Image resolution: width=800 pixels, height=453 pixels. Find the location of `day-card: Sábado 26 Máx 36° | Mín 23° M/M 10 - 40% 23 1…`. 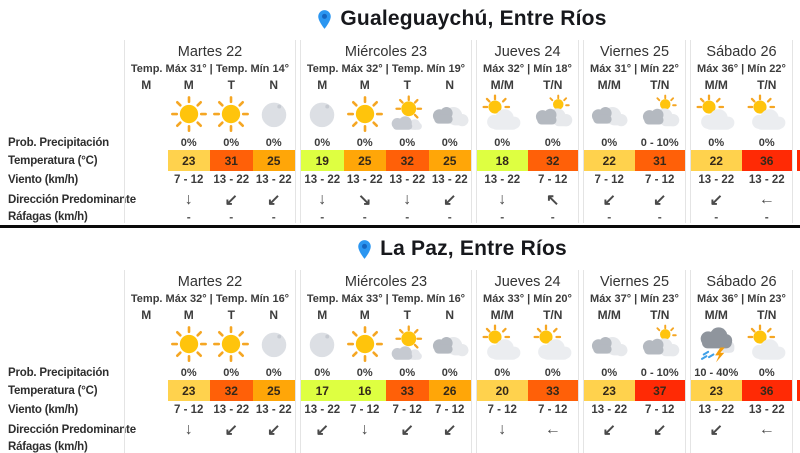

day-card: Sábado 26 Máx 36° | Mín 23° M/M 10 - 40% 23 1… is located at coordinates (741, 361).